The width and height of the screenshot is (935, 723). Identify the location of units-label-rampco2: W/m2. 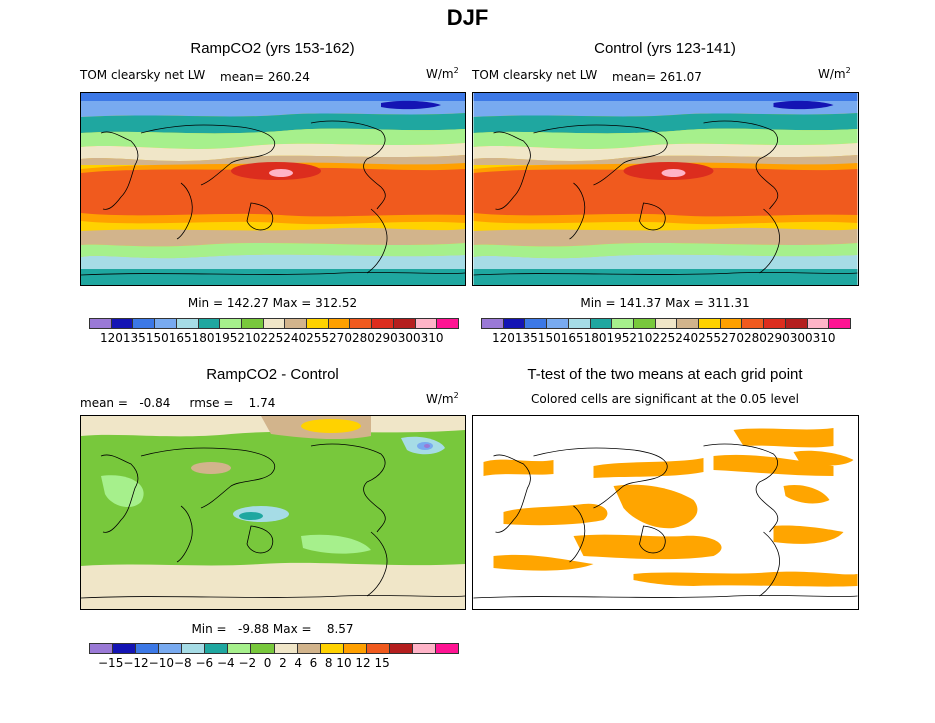
(442, 73).